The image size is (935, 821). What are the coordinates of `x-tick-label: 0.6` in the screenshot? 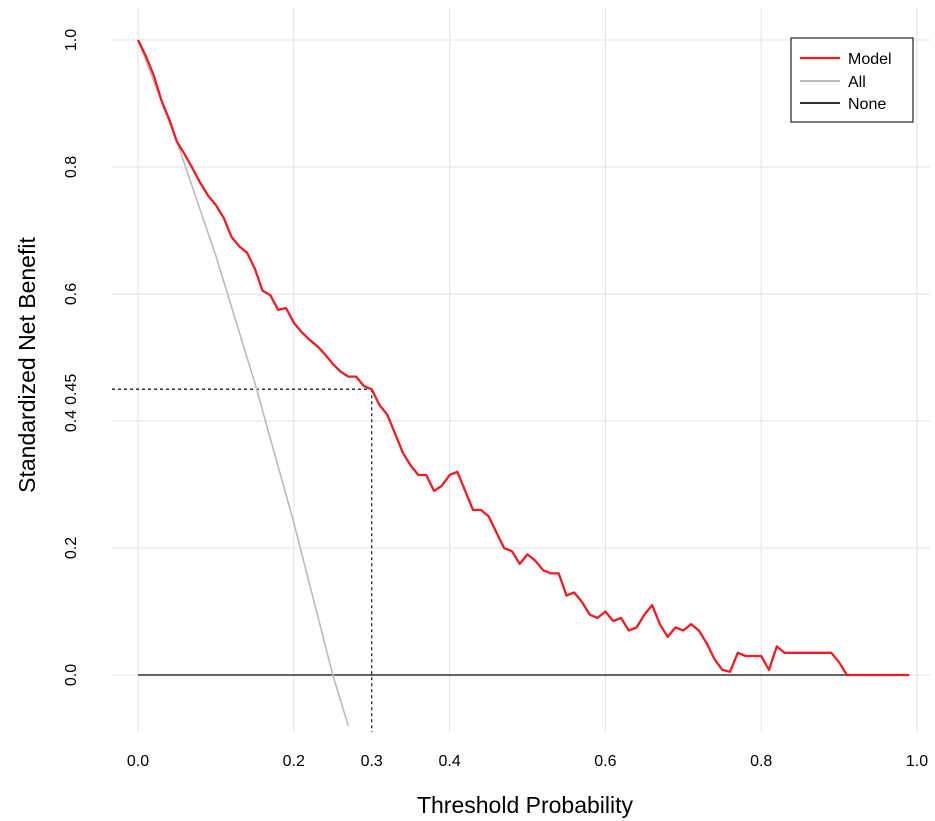 It's located at (605, 761).